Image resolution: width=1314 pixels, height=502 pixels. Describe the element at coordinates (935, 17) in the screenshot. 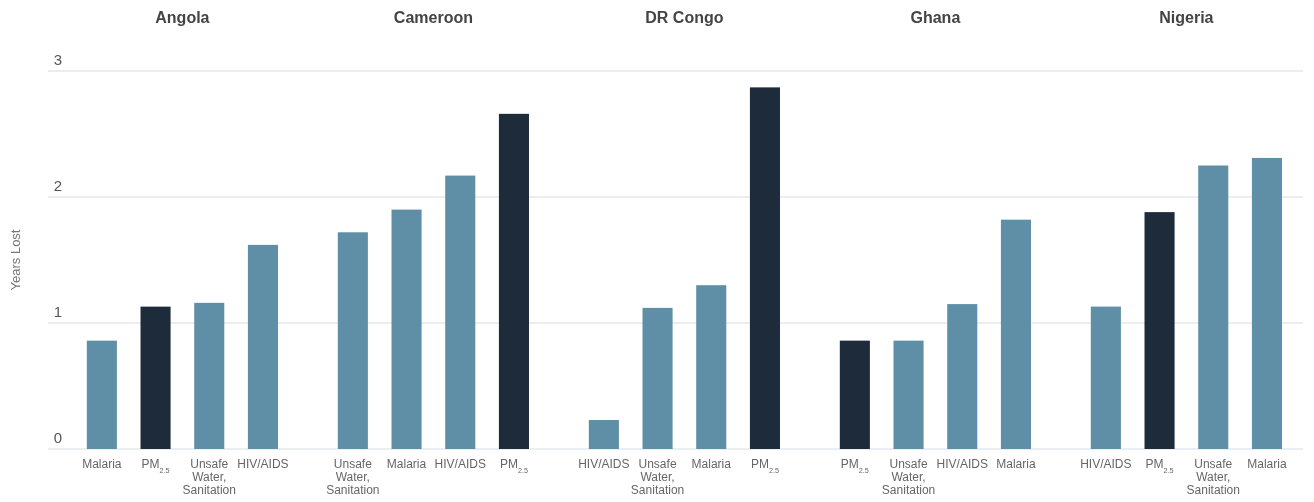

I see `chart-title: Ghana` at that location.